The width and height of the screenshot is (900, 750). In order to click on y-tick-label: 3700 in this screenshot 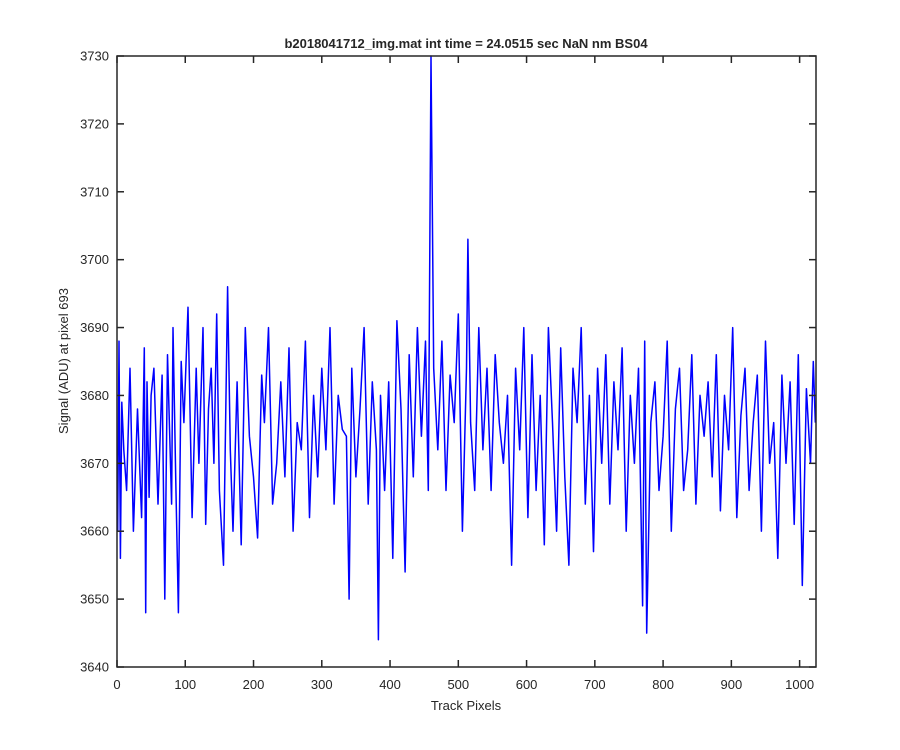, I will do `click(94, 259)`.